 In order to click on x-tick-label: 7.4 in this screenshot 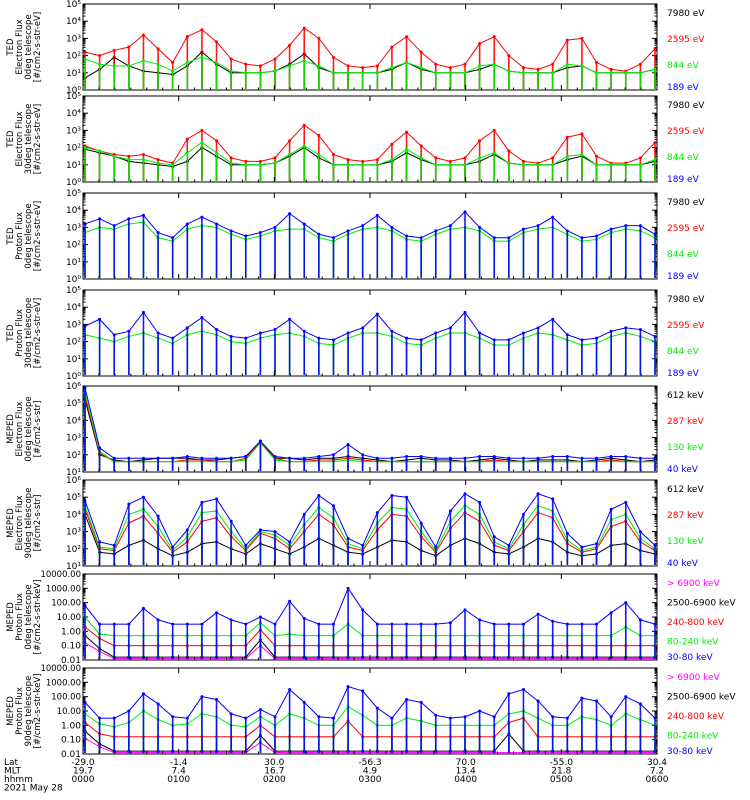, I will do `click(179, 772)`.